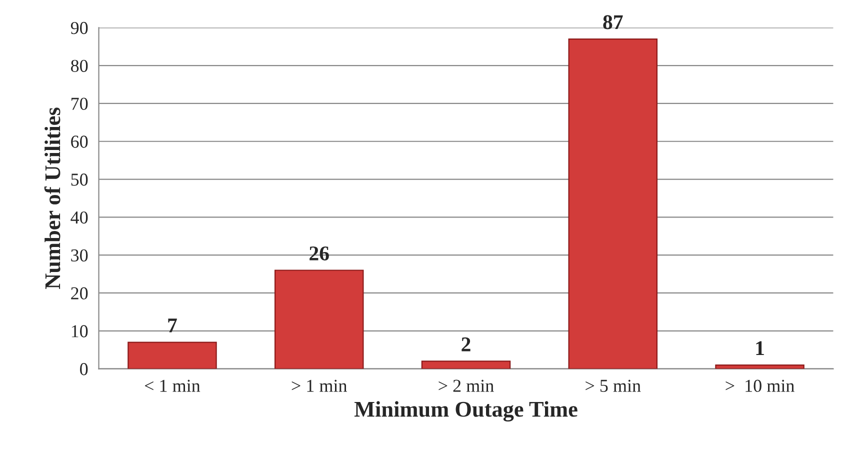 The image size is (859, 461). What do you see at coordinates (320, 386) in the screenshot?
I see `x-tick-label: > 1 min` at bounding box center [320, 386].